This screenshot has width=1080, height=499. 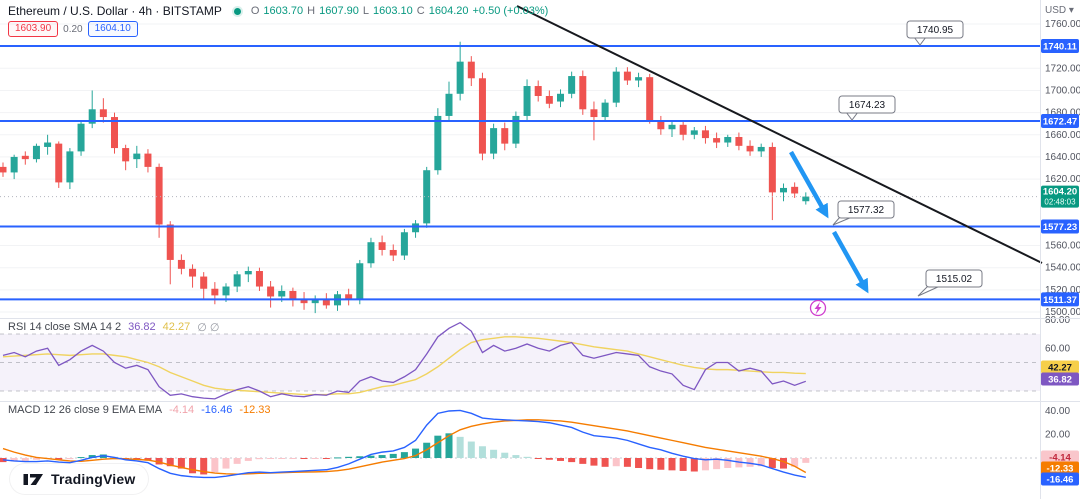 I want to click on symbol-title: Ethereum / U.S. Dollar · 4h · BITSTAMP, so click(x=115, y=11).